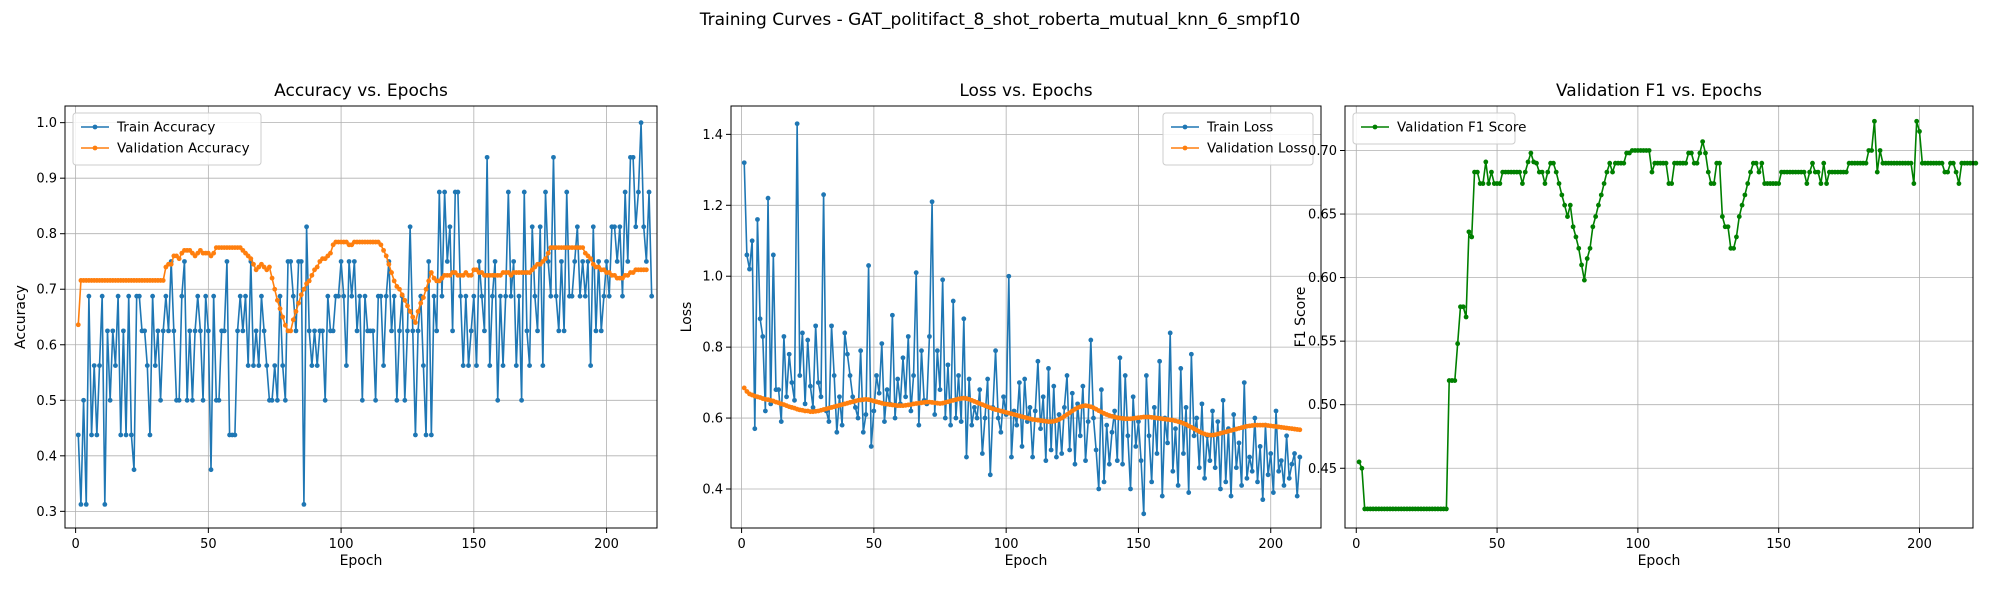 The width and height of the screenshot is (2000, 600). Describe the element at coordinates (95, 148) in the screenshot. I see `legend-swatch-marker` at that location.